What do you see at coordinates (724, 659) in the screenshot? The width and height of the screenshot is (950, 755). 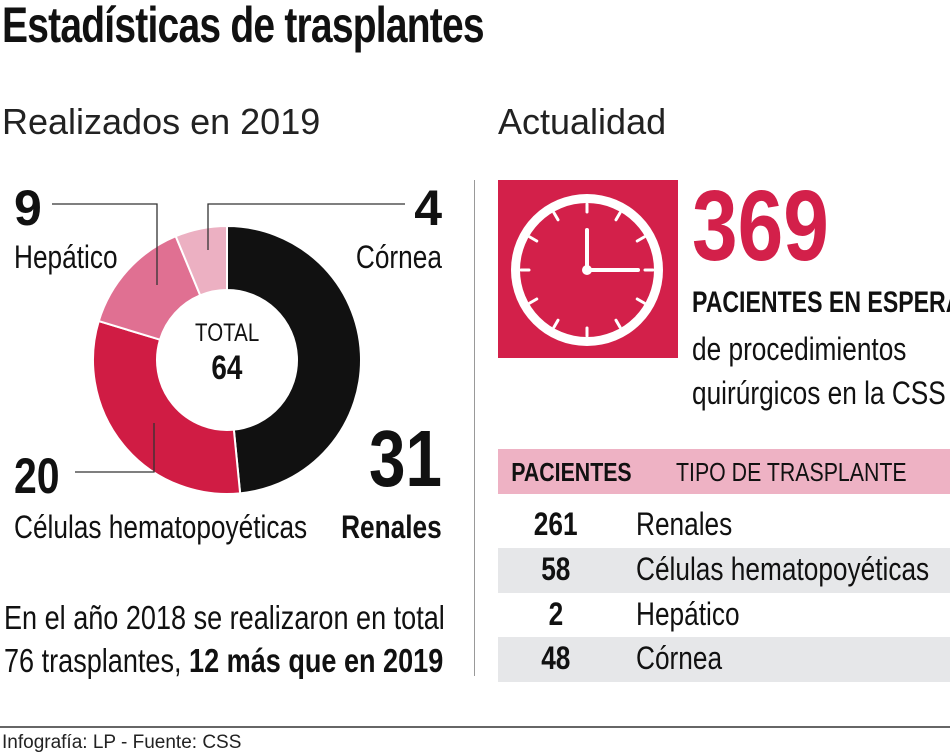 I see `table-row: 48 Córnea` at bounding box center [724, 659].